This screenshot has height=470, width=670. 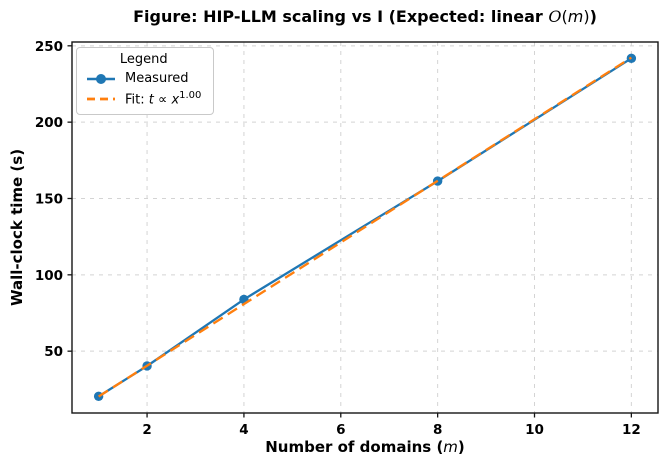 I want to click on fit-dashed-line-icon, so click(x=101, y=99).